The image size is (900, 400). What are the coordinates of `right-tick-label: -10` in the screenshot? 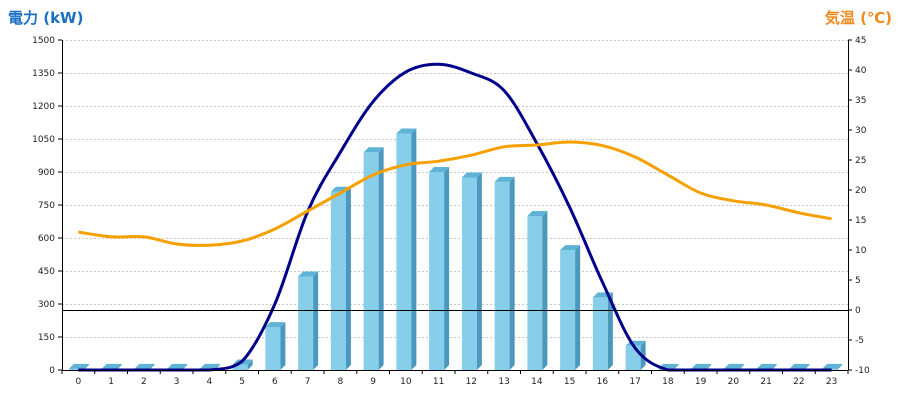 It's located at (862, 371).